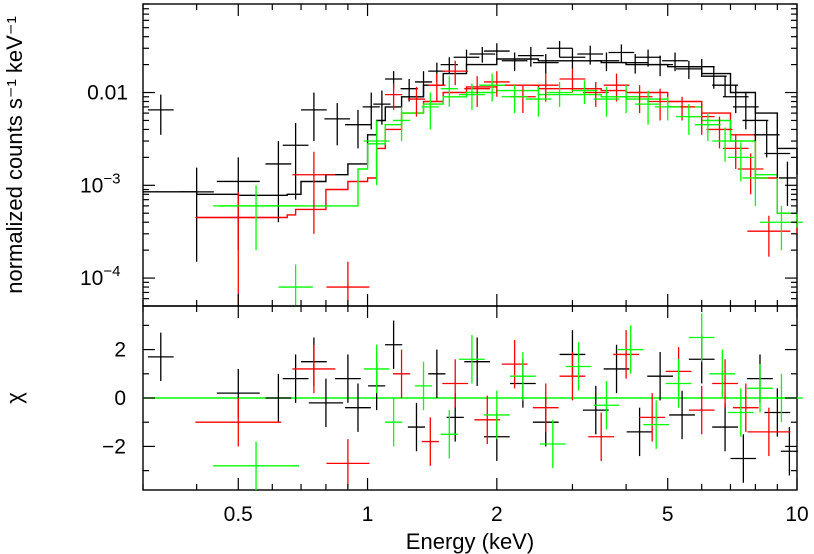 This screenshot has height=554, width=814. Describe the element at coordinates (100, 276) in the screenshot. I see `y-tick-label: 10⁻⁴` at that location.